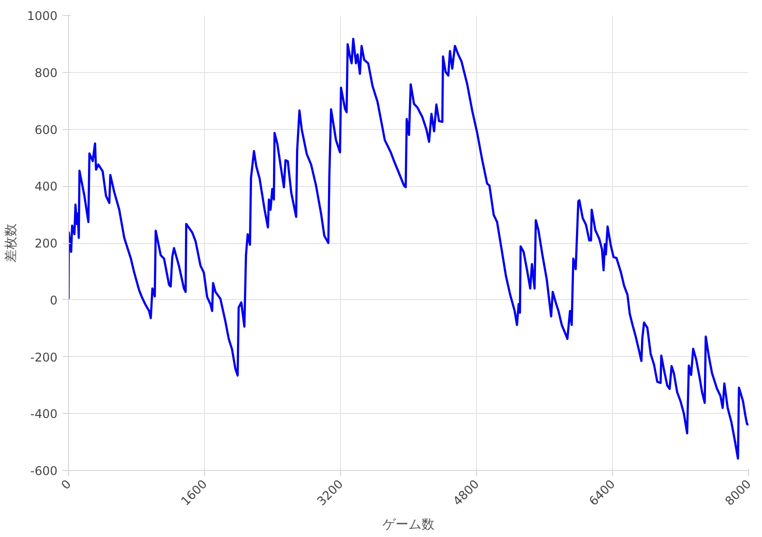 The height and width of the screenshot is (537, 762). What do you see at coordinates (54, 300) in the screenshot?
I see `y-tick-label: 0` at bounding box center [54, 300].